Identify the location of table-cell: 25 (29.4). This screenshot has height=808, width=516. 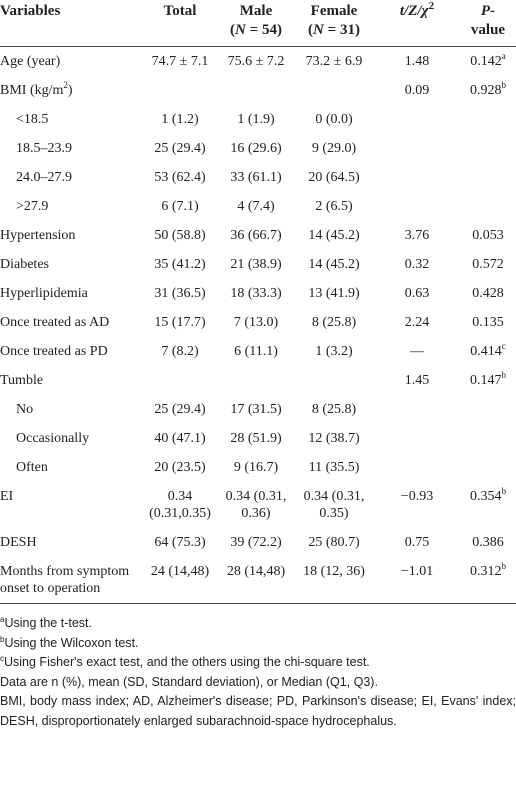
(180, 148).